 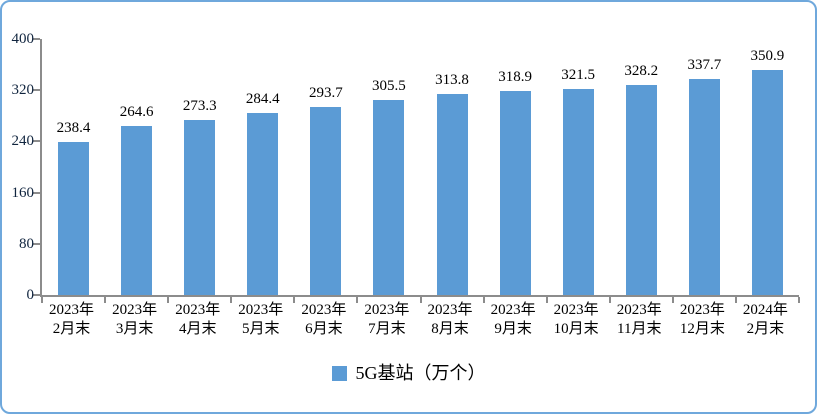 I want to click on y-axis-label: 240, so click(x=23, y=141).